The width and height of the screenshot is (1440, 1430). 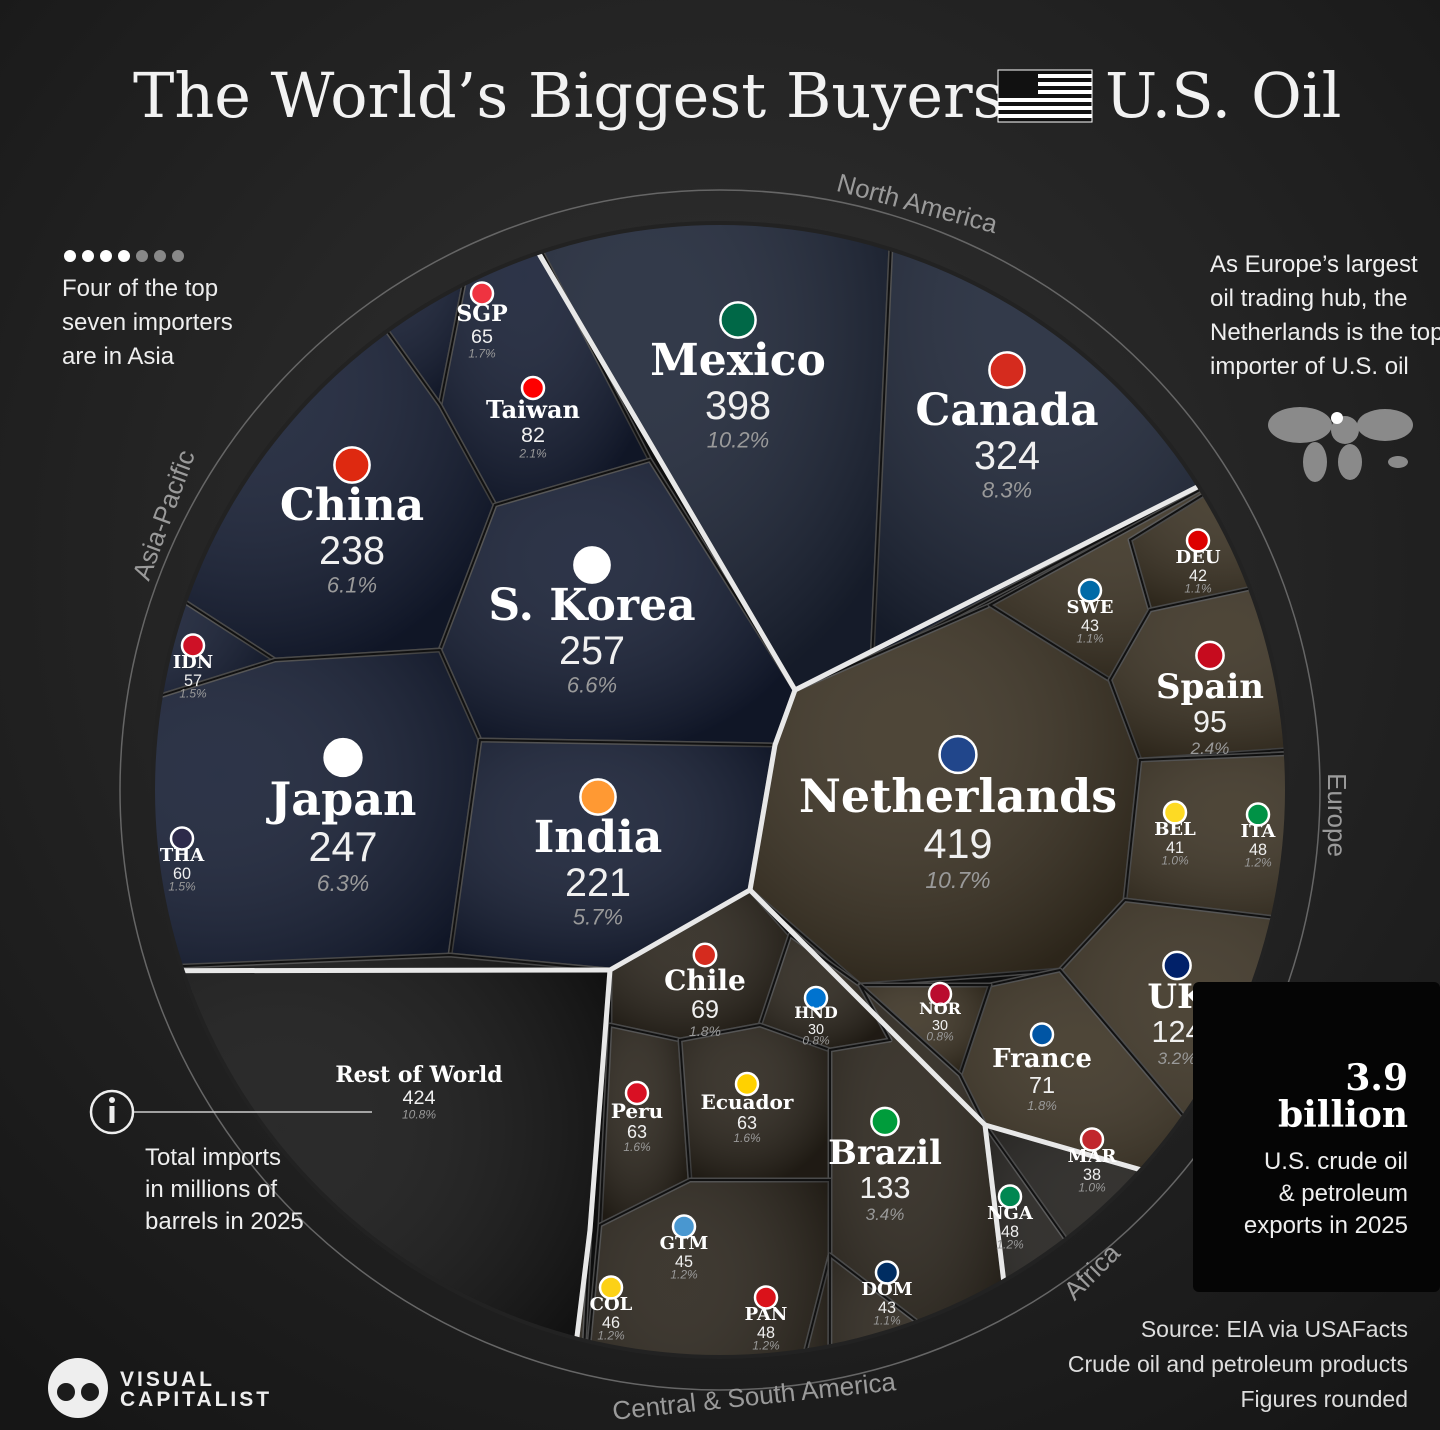 What do you see at coordinates (482, 337) in the screenshot?
I see `country-value: 65` at bounding box center [482, 337].